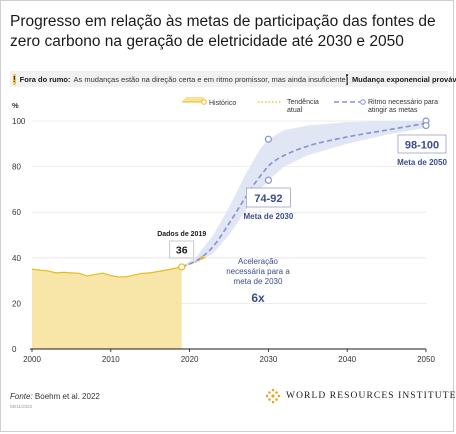 This screenshot has height=434, width=456. I want to click on wri-brand: WORLD RESOURCES INSTITUTE, so click(360, 396).